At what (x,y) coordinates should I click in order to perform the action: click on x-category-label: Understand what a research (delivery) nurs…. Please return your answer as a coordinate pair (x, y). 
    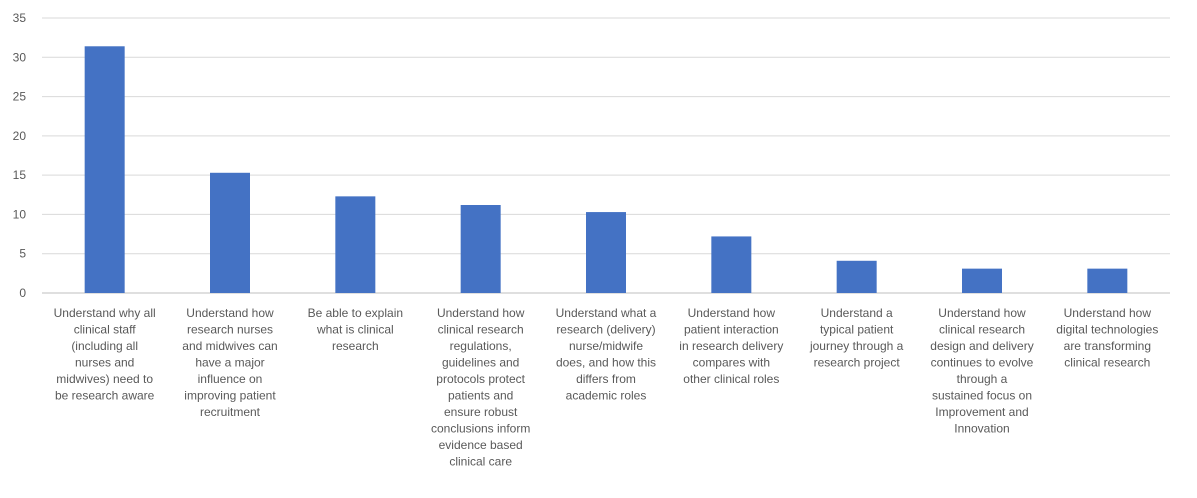
    Looking at the image, I should click on (606, 354).